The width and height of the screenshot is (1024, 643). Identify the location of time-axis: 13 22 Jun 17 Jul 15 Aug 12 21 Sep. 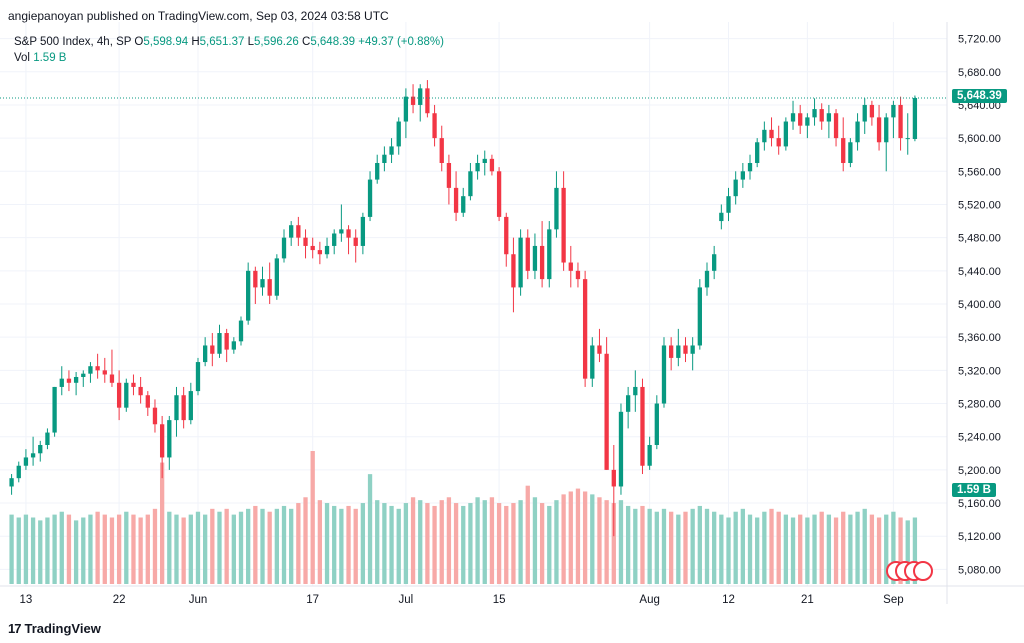
(462, 600).